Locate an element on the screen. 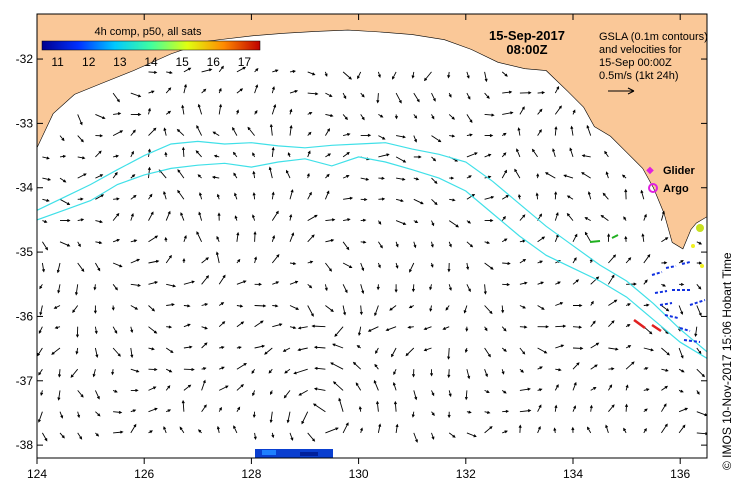 The image size is (749, 496). y-tick-label: -37 is located at coordinates (25, 381).